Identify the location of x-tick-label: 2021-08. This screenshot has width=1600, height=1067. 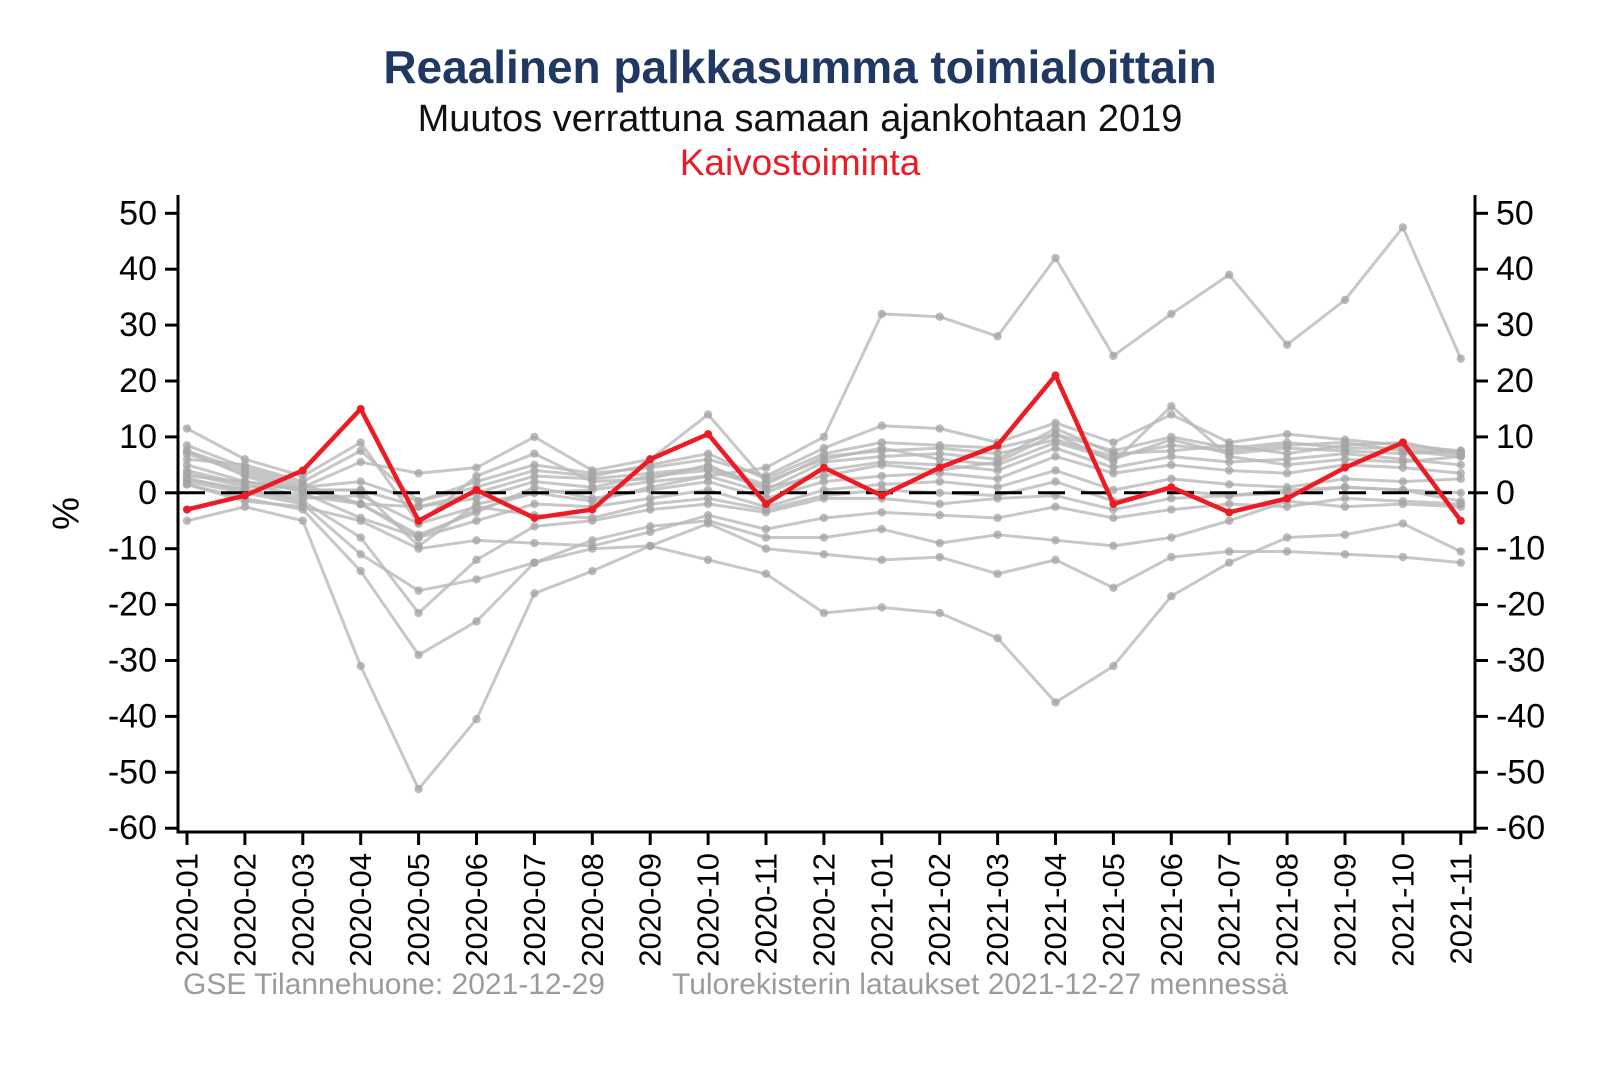
(1287, 910).